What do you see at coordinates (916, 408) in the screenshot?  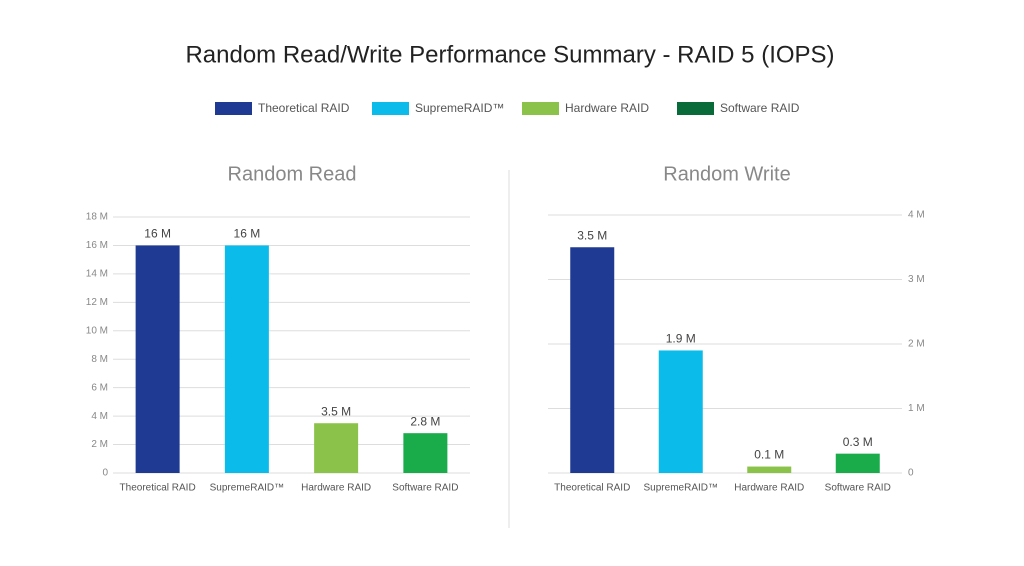 I see `y-tick-label: 1 M` at bounding box center [916, 408].